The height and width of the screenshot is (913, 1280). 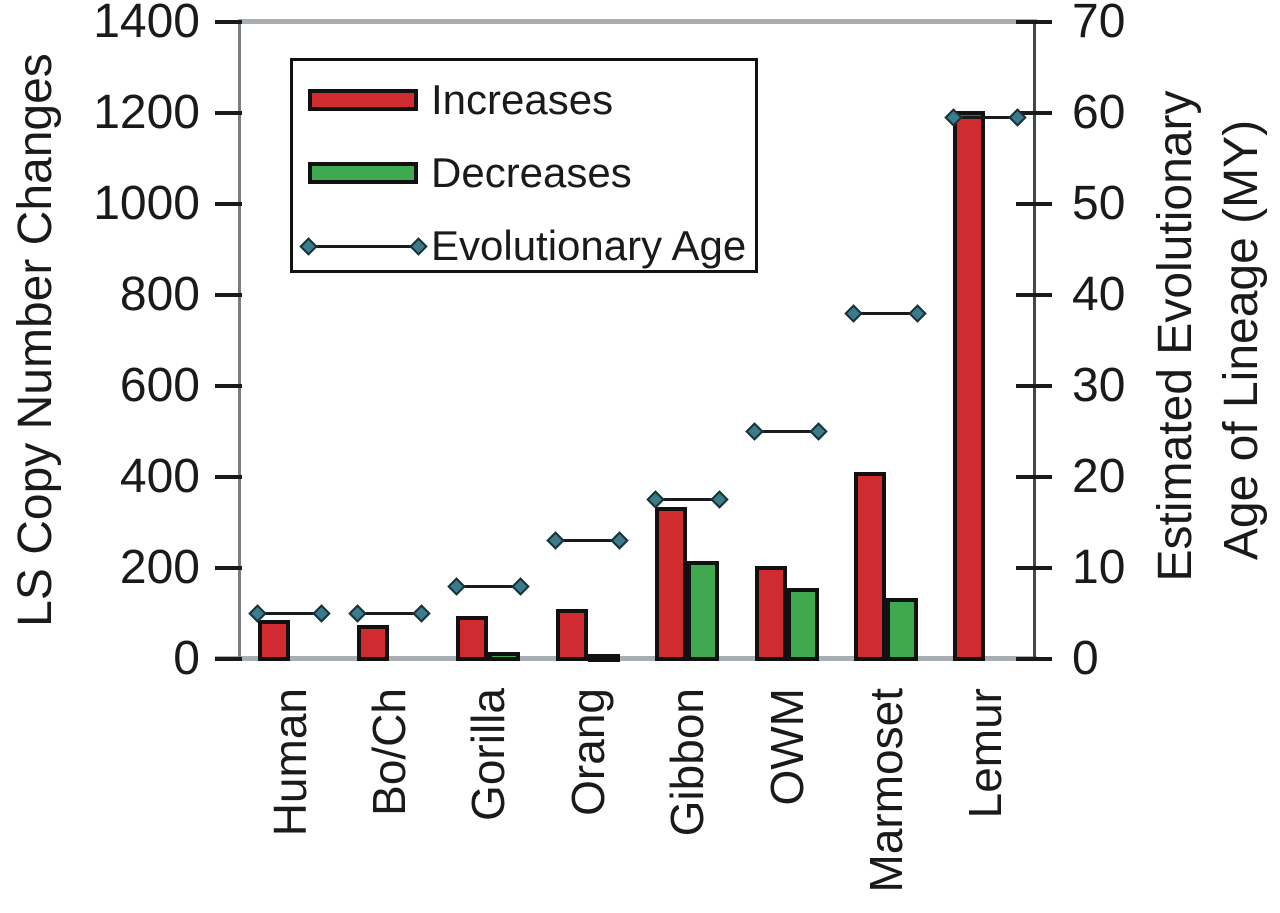 What do you see at coordinates (587, 752) in the screenshot?
I see `category-label: Orang` at bounding box center [587, 752].